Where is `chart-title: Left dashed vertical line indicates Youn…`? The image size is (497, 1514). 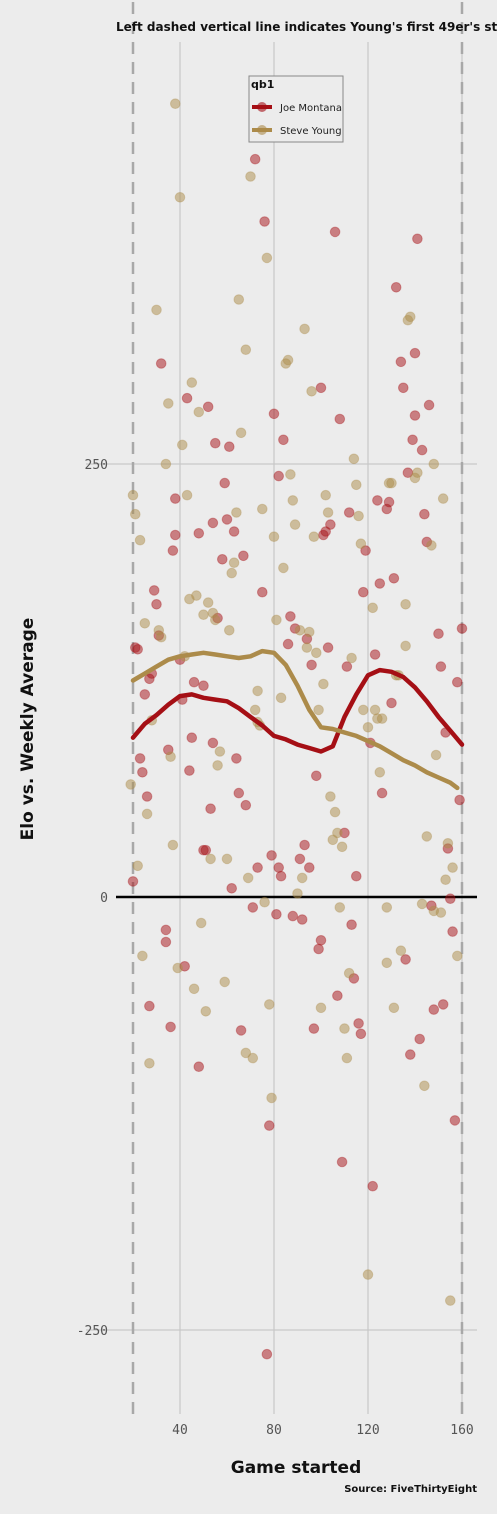 chart-title: Left dashed vertical line indicates Youn… is located at coordinates (306, 27).